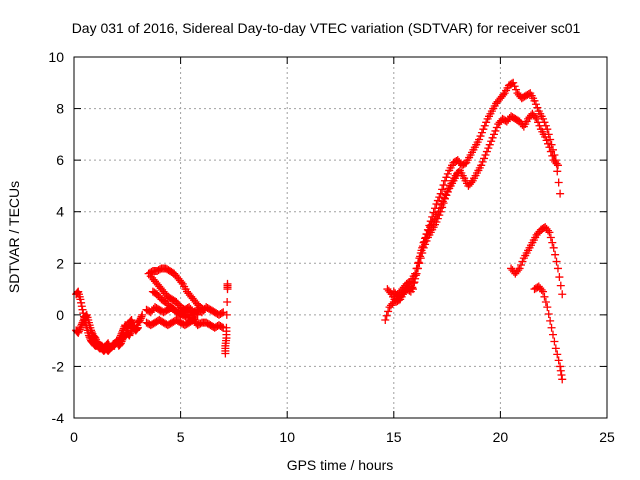 Image resolution: width=640 pixels, height=480 pixels. I want to click on series-early-trace-e, so click(176, 289).